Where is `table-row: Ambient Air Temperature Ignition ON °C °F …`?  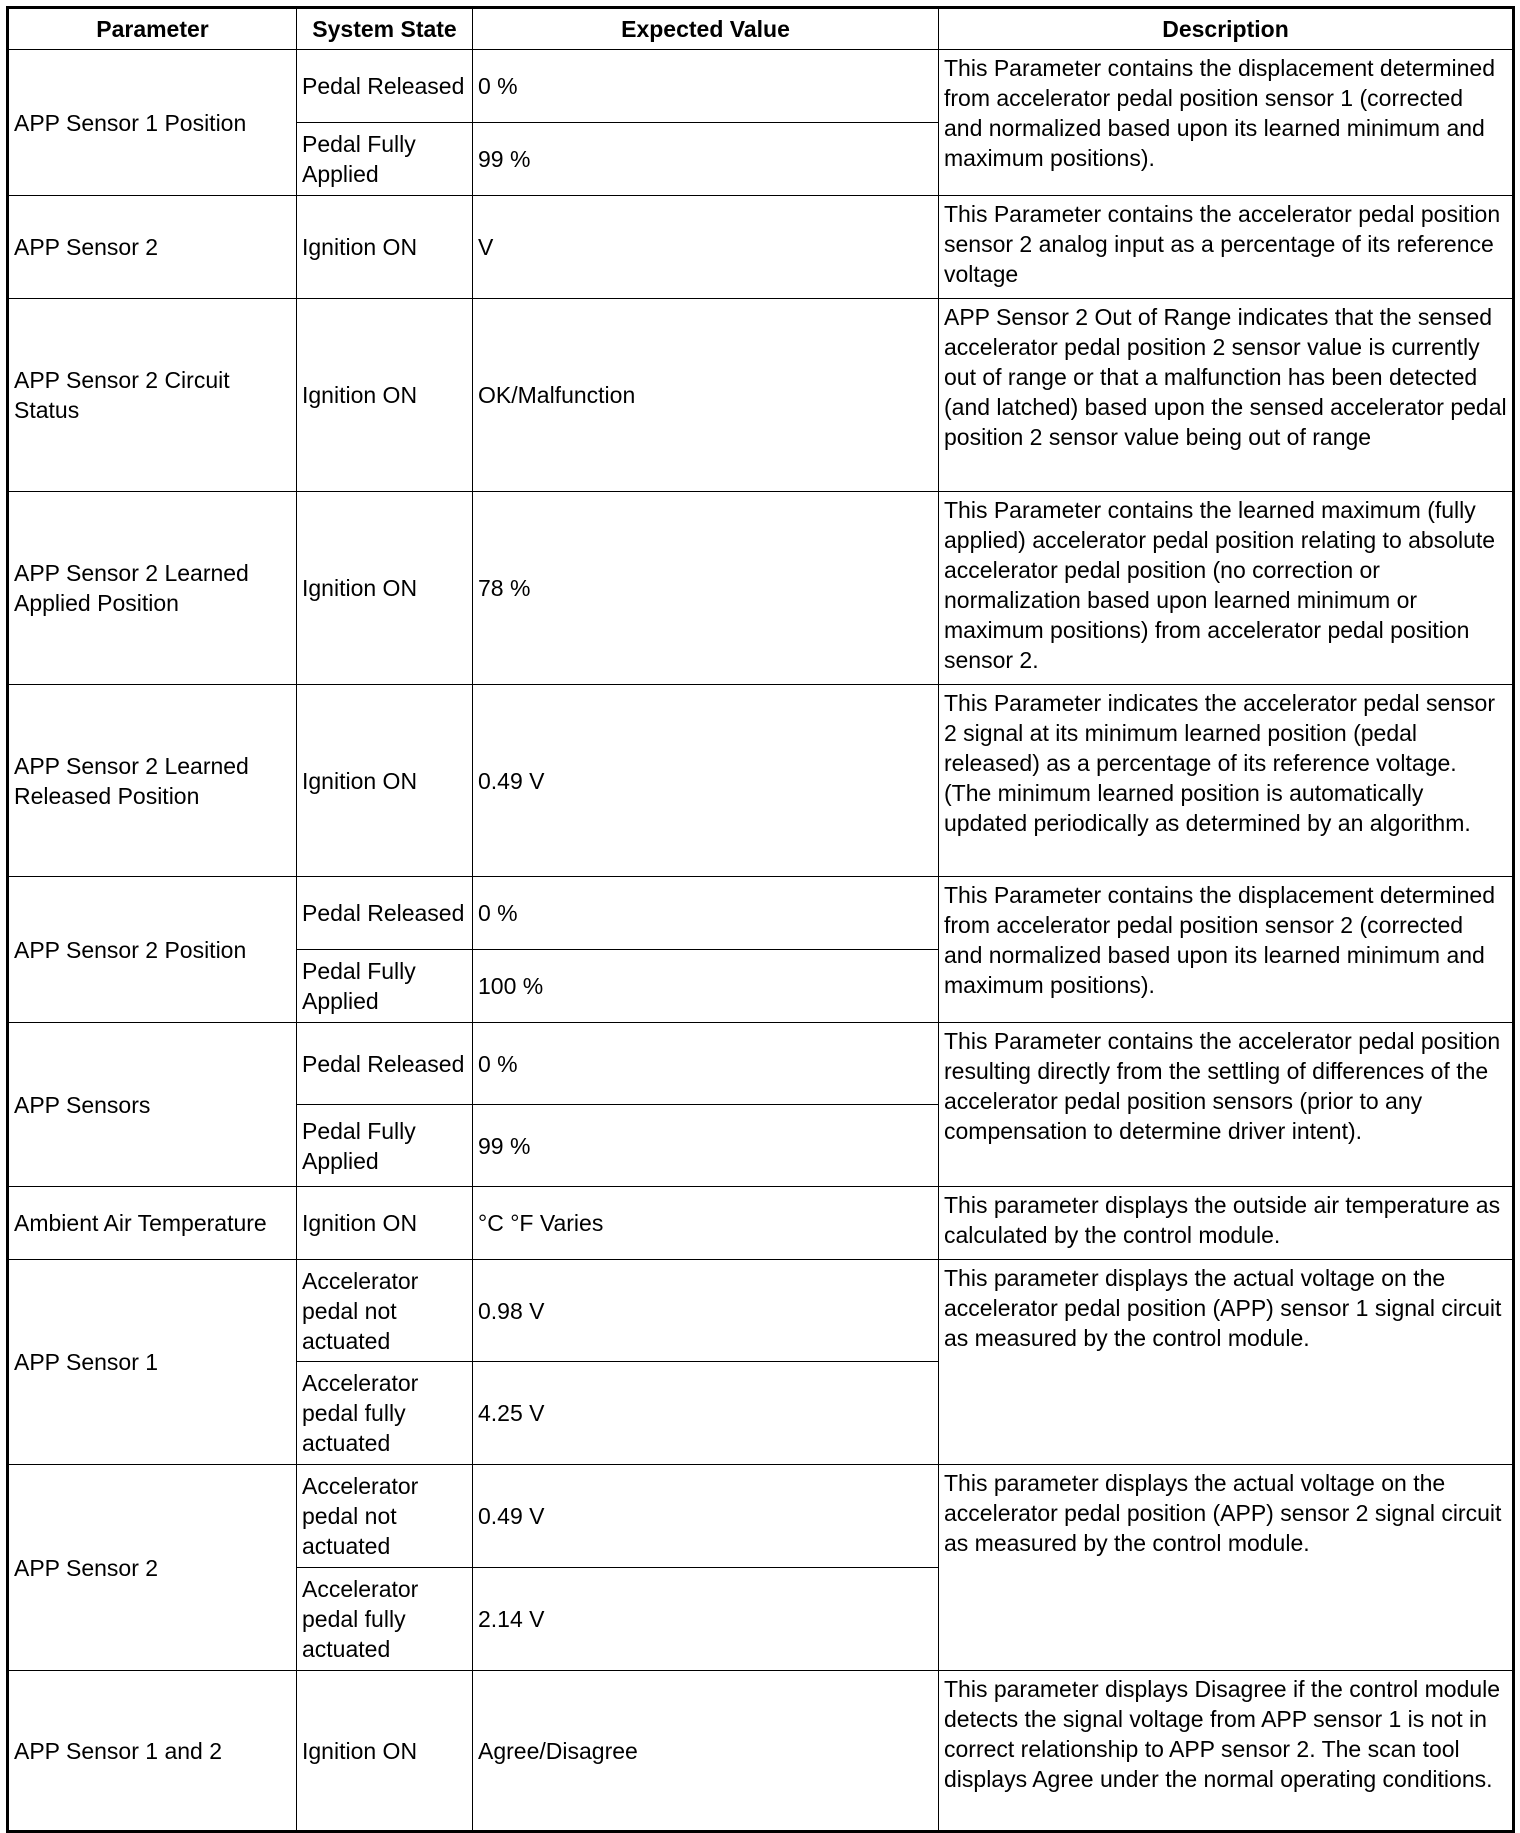
table-row: Ambient Air Temperature Ignition ON °C °F … is located at coordinates (760, 1223).